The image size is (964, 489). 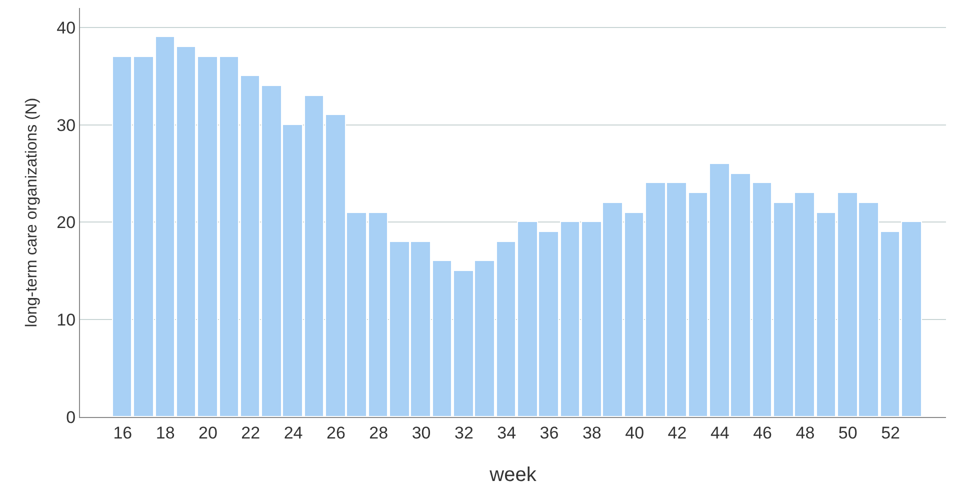 I want to click on x-tick-label: 52, so click(x=890, y=432).